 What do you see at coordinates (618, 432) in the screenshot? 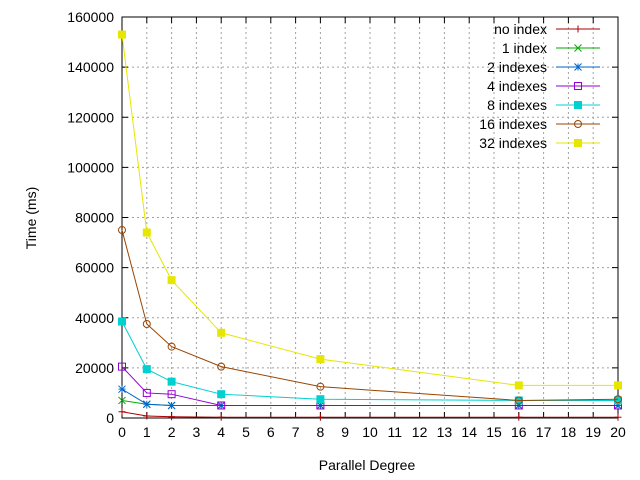
I see `x-tick-label: 20` at bounding box center [618, 432].